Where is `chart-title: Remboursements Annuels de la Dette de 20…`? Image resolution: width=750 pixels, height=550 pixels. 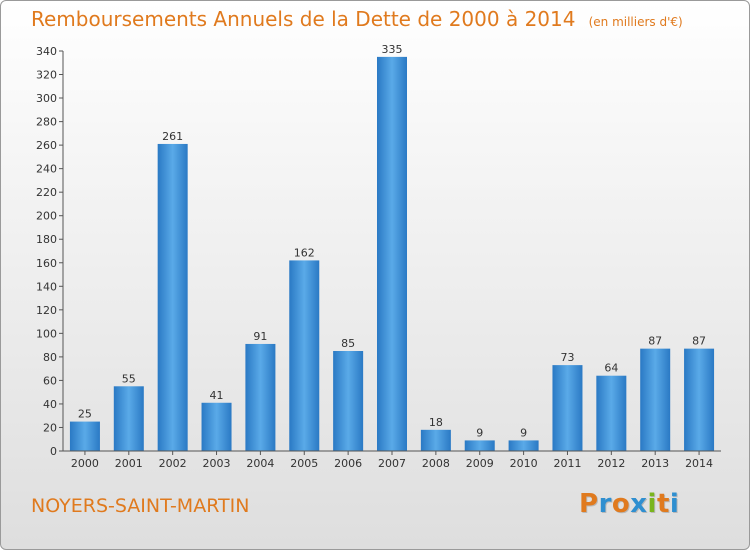
chart-title: Remboursements Annuels de la Dette de 20… is located at coordinates (303, 19).